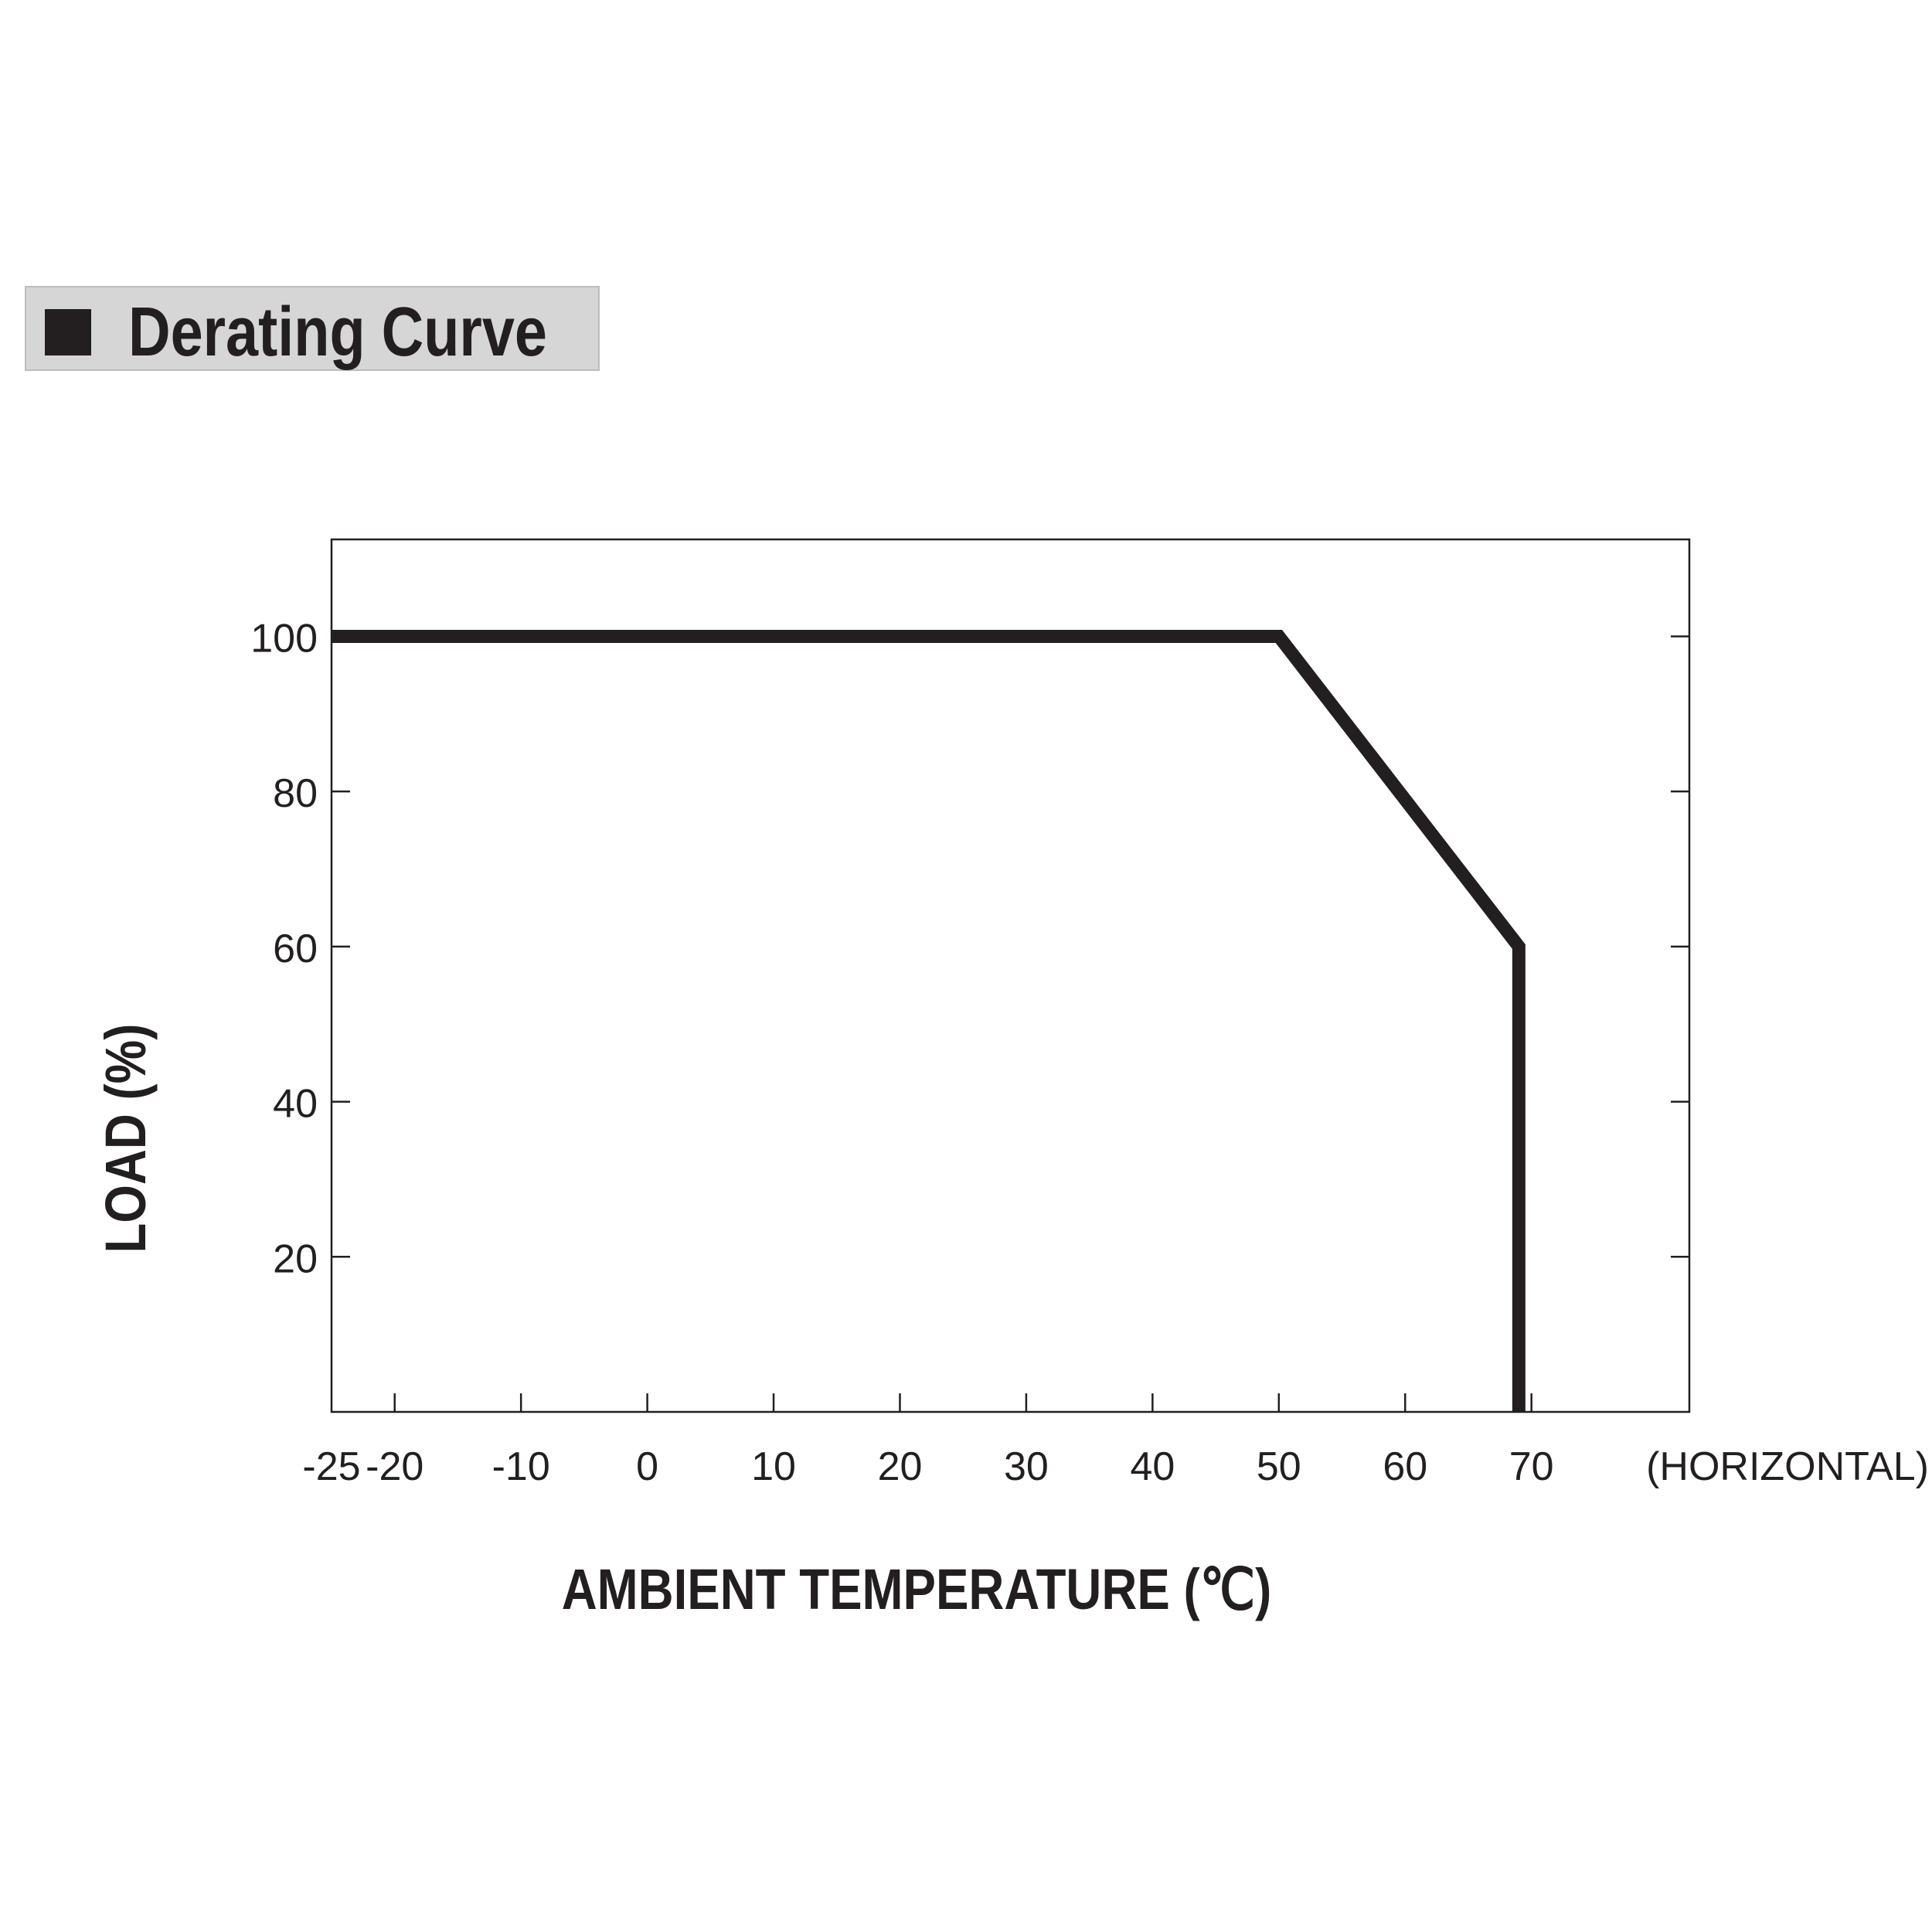 The width and height of the screenshot is (1932, 1932). I want to click on x-tick-label: 60, so click(1405, 1467).